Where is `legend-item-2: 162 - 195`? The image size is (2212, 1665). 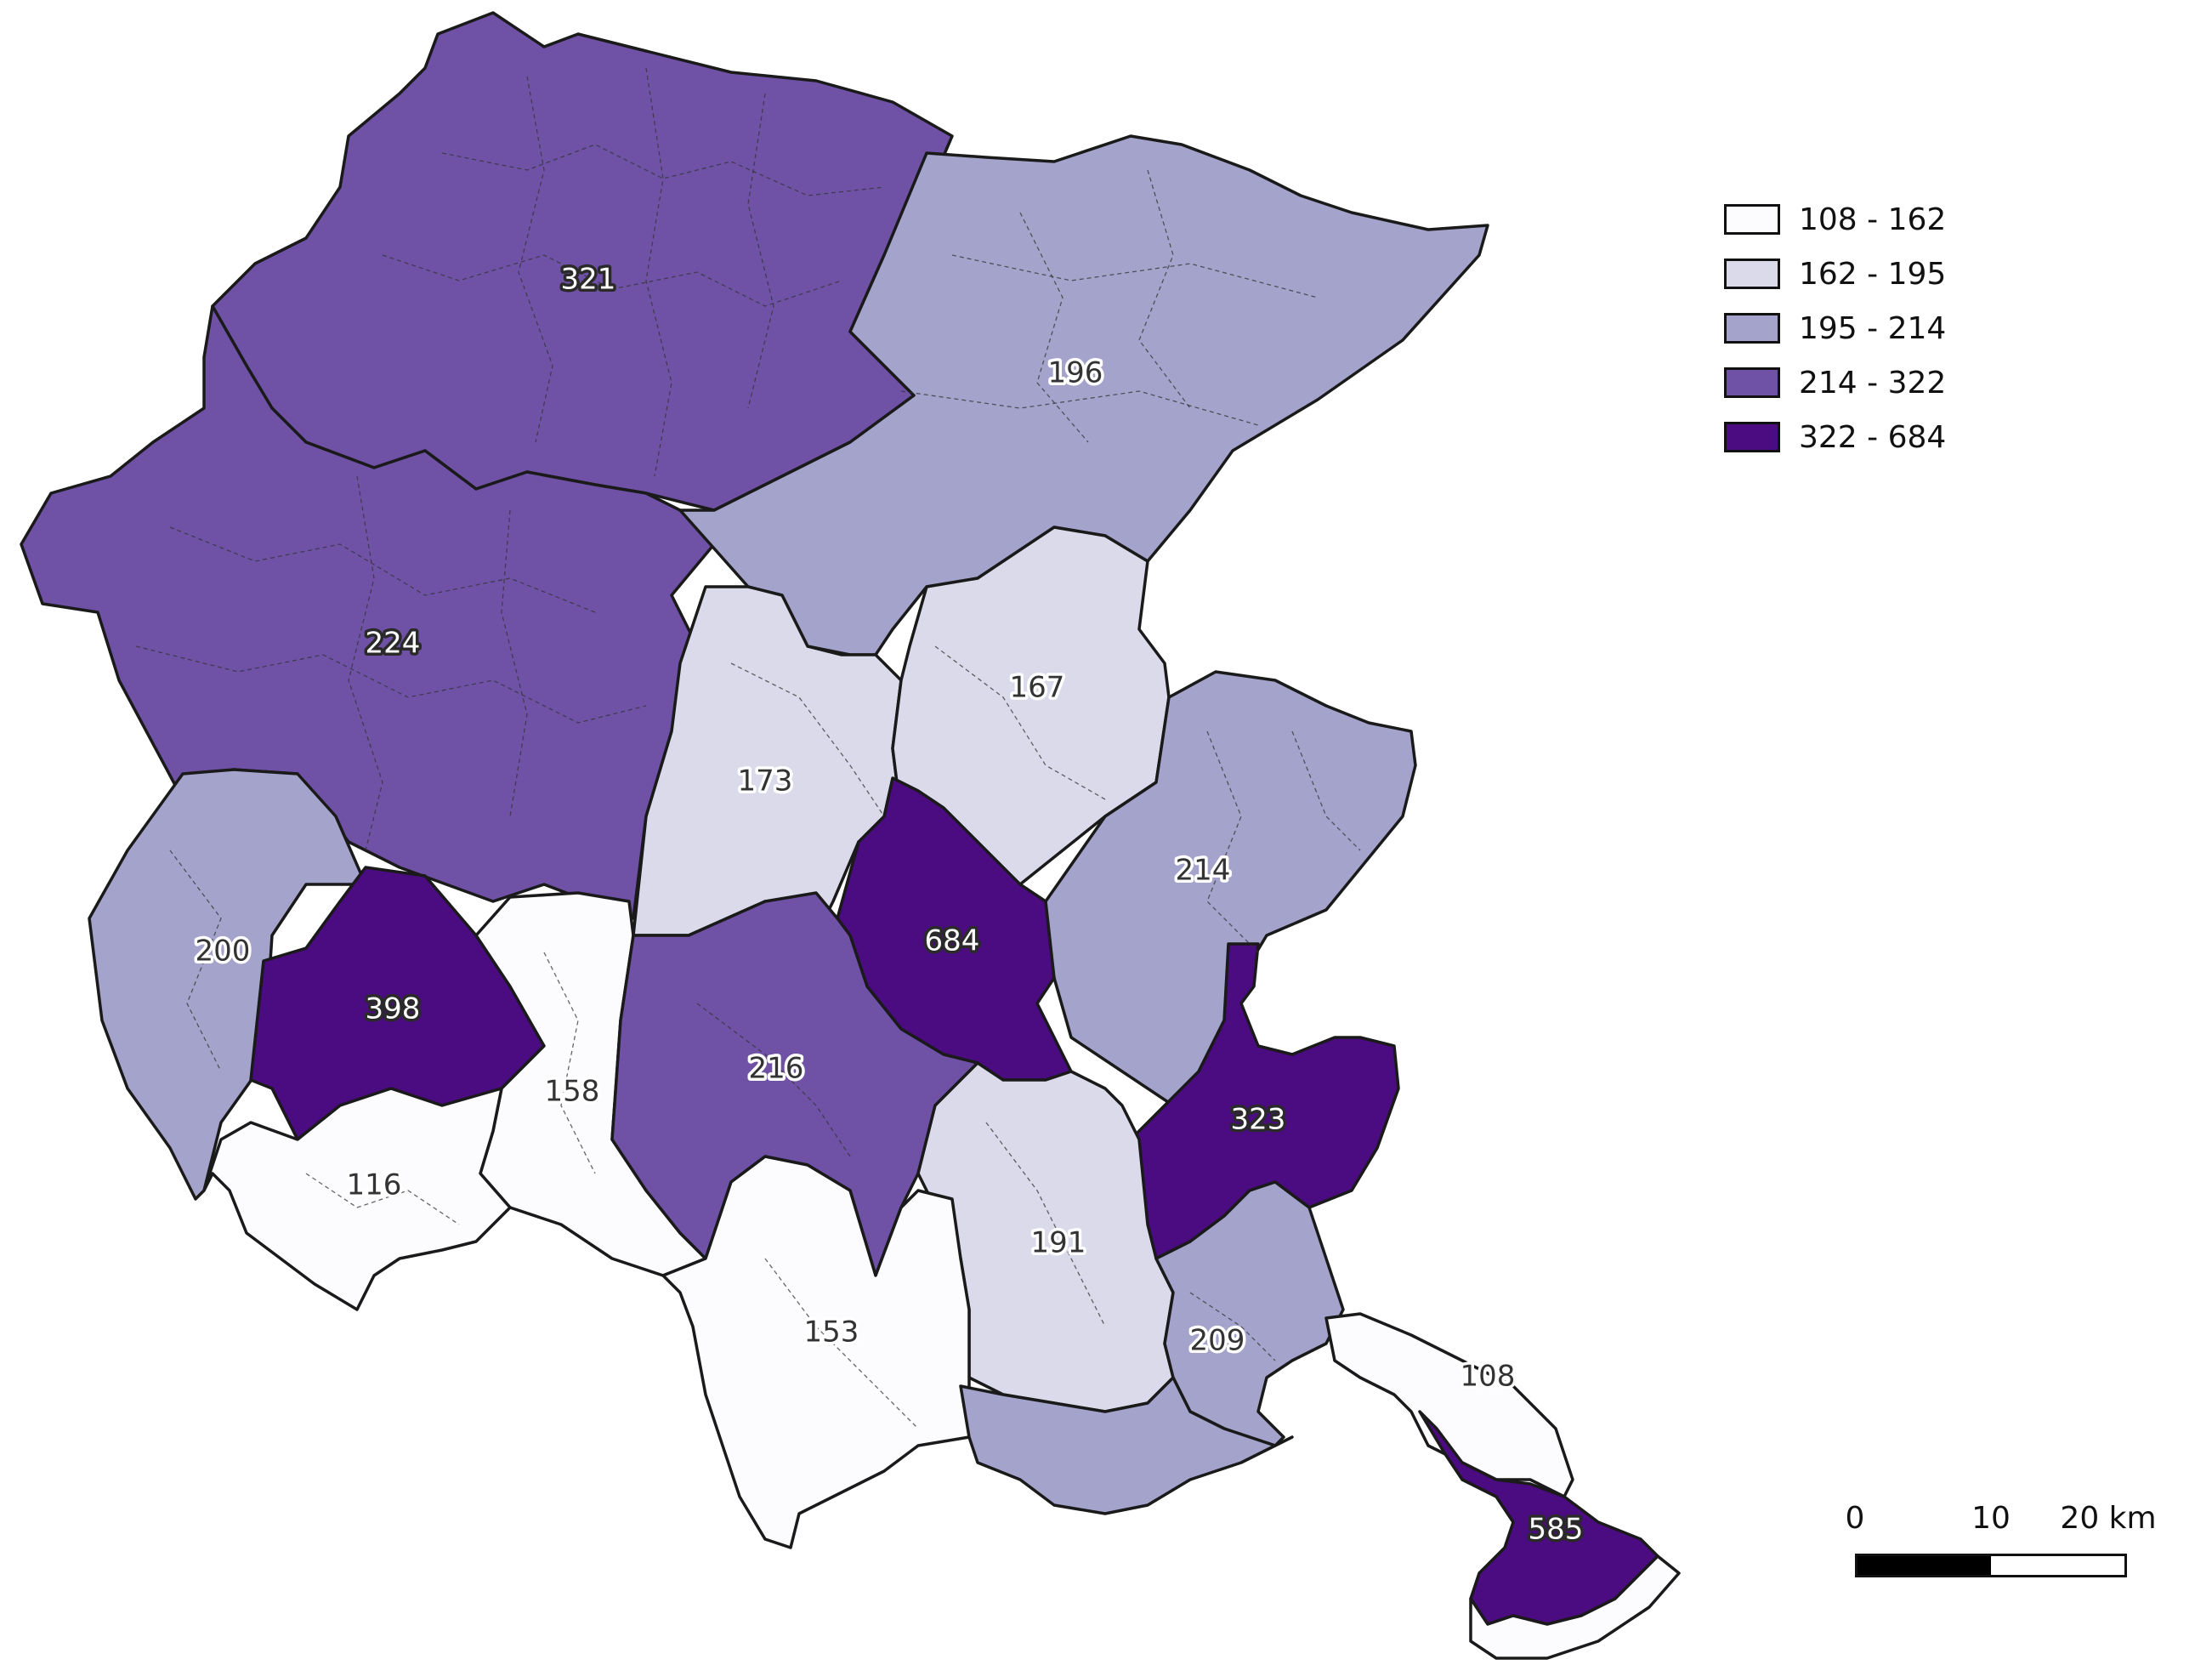 legend-item-2: 162 - 195 is located at coordinates (1835, 274).